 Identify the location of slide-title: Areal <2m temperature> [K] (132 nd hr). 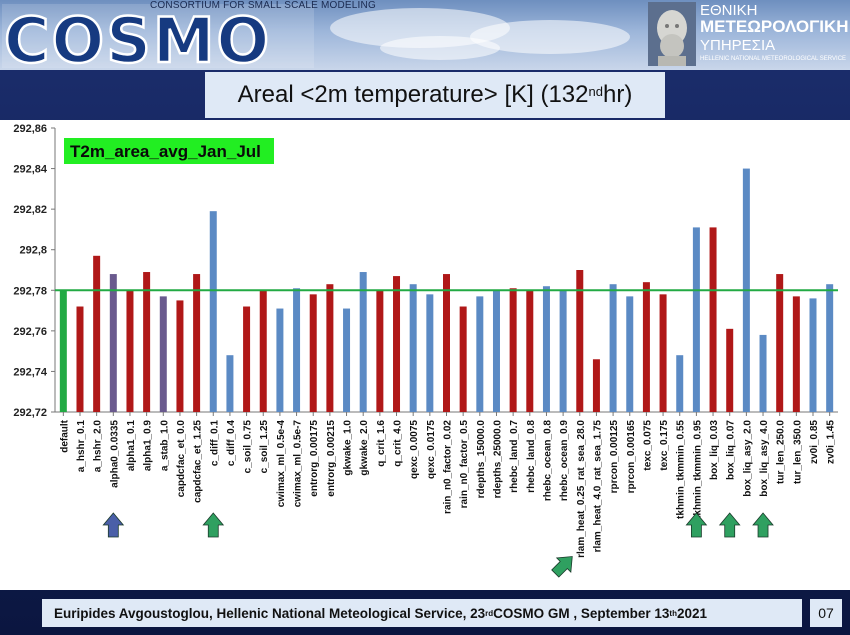
(435, 95).